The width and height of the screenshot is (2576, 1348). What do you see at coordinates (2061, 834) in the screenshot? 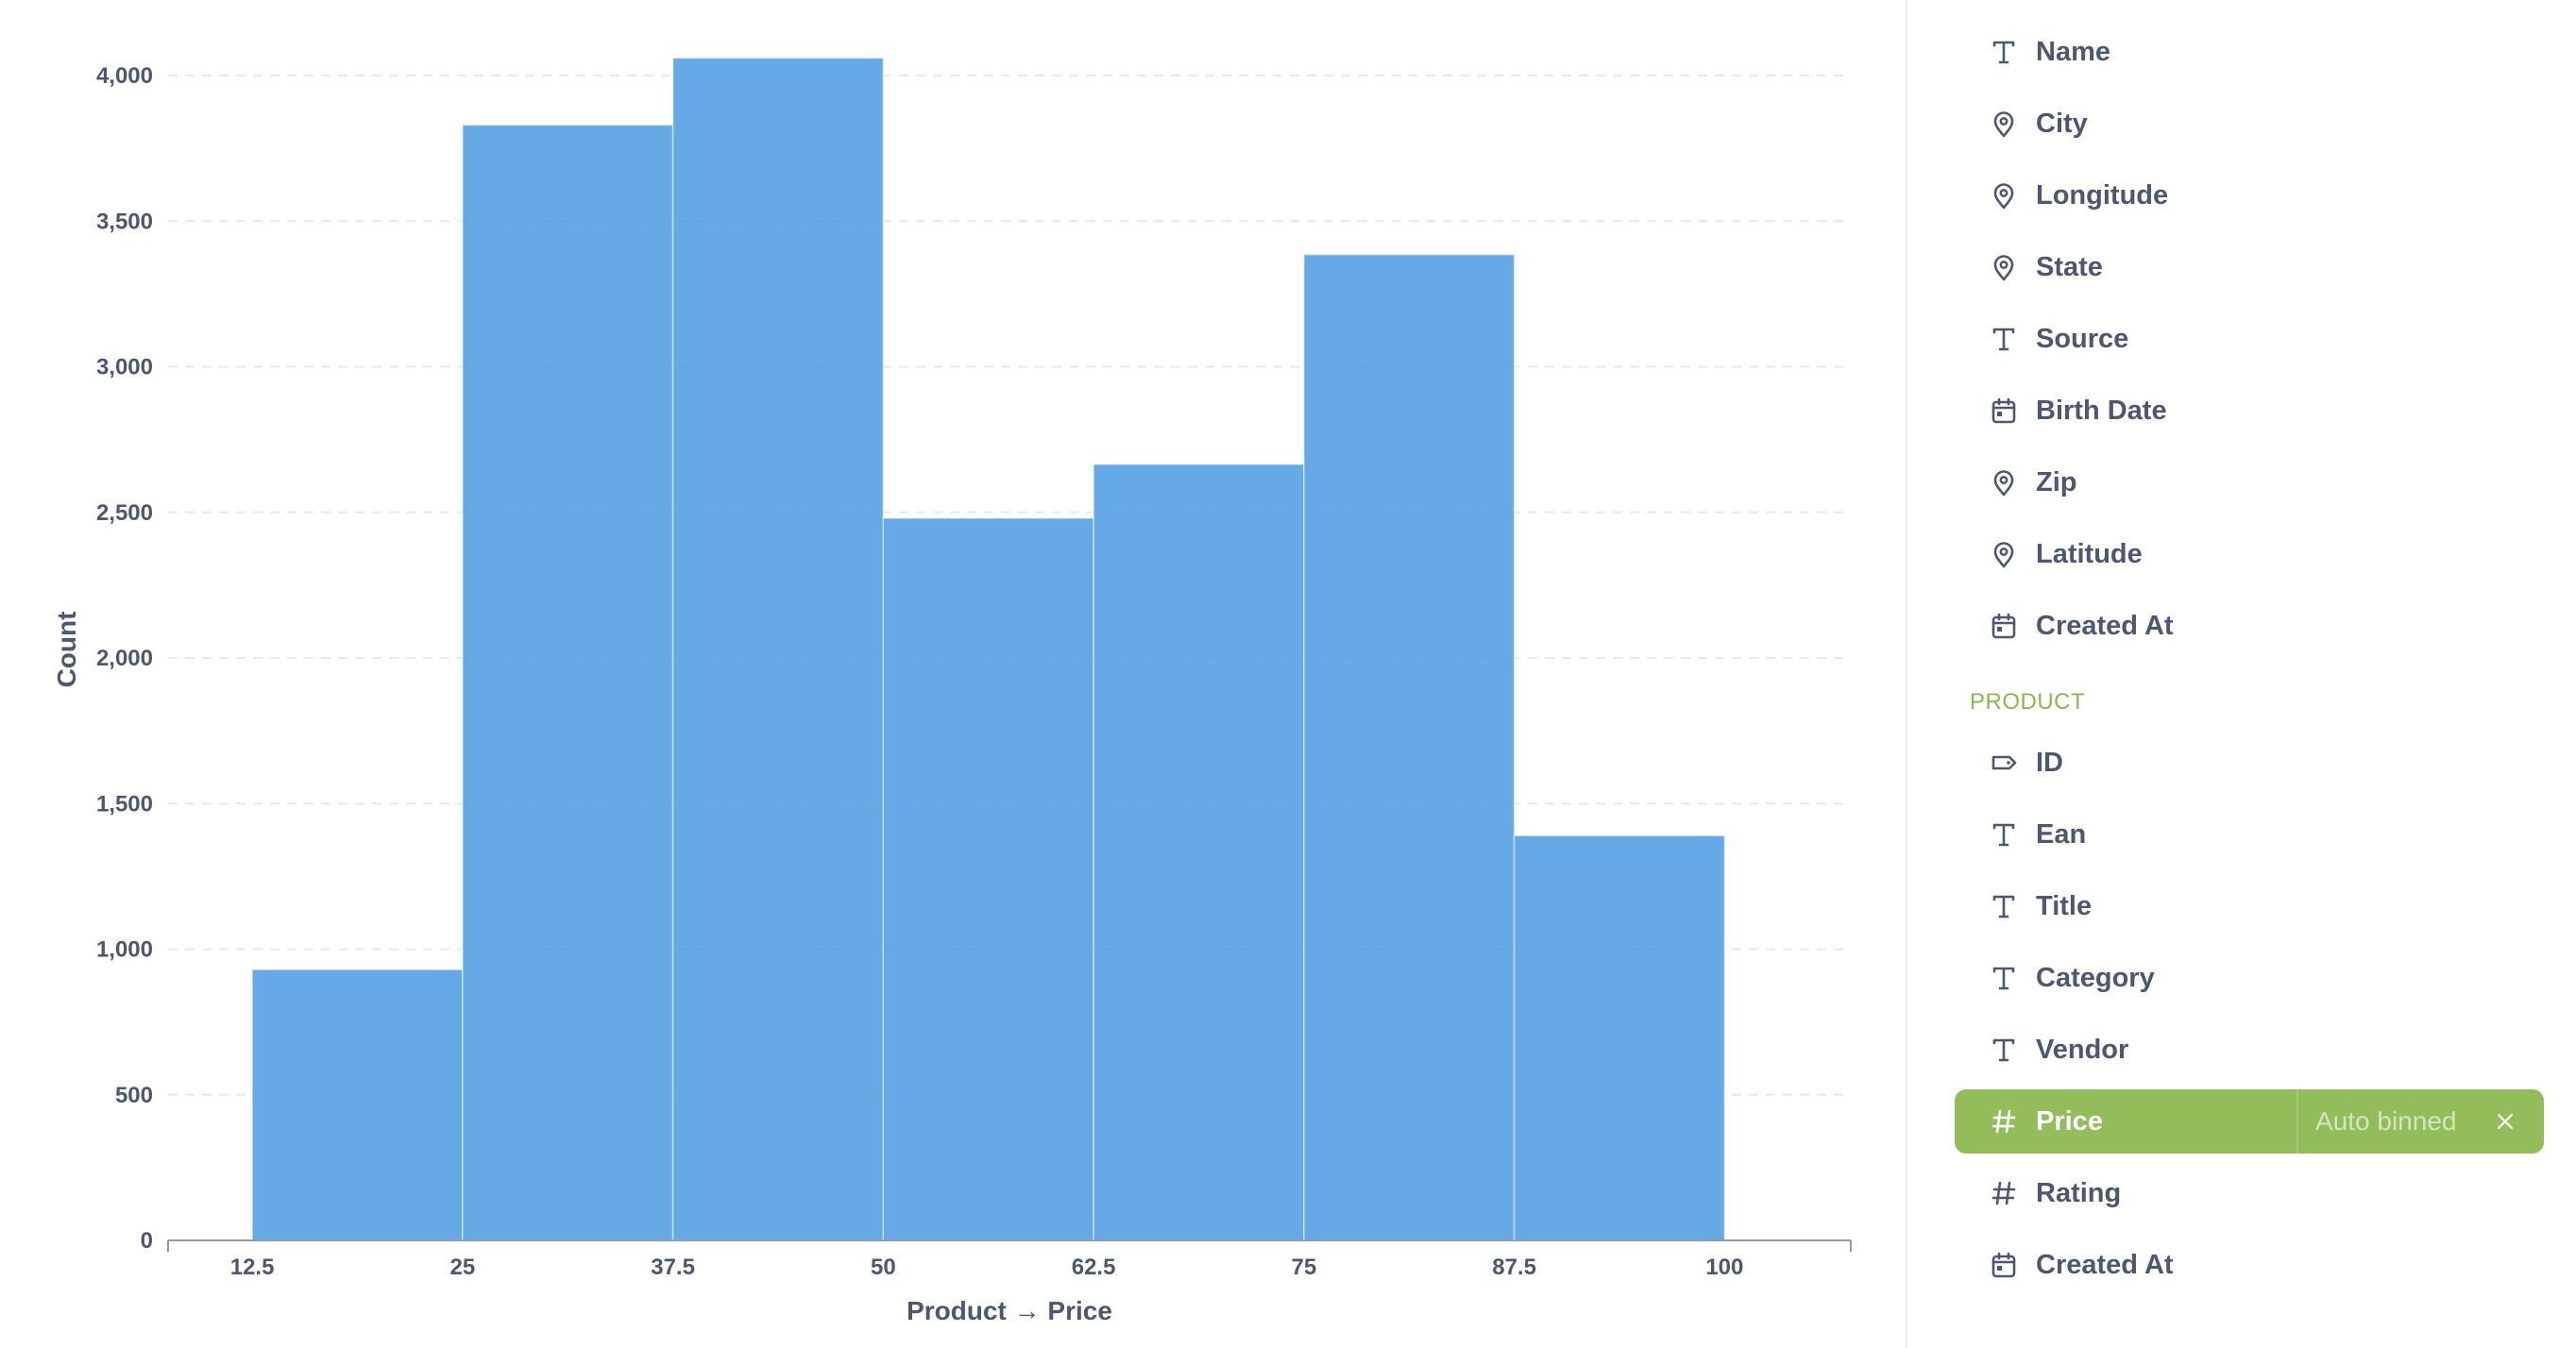
I see `field-label: Ean` at bounding box center [2061, 834].